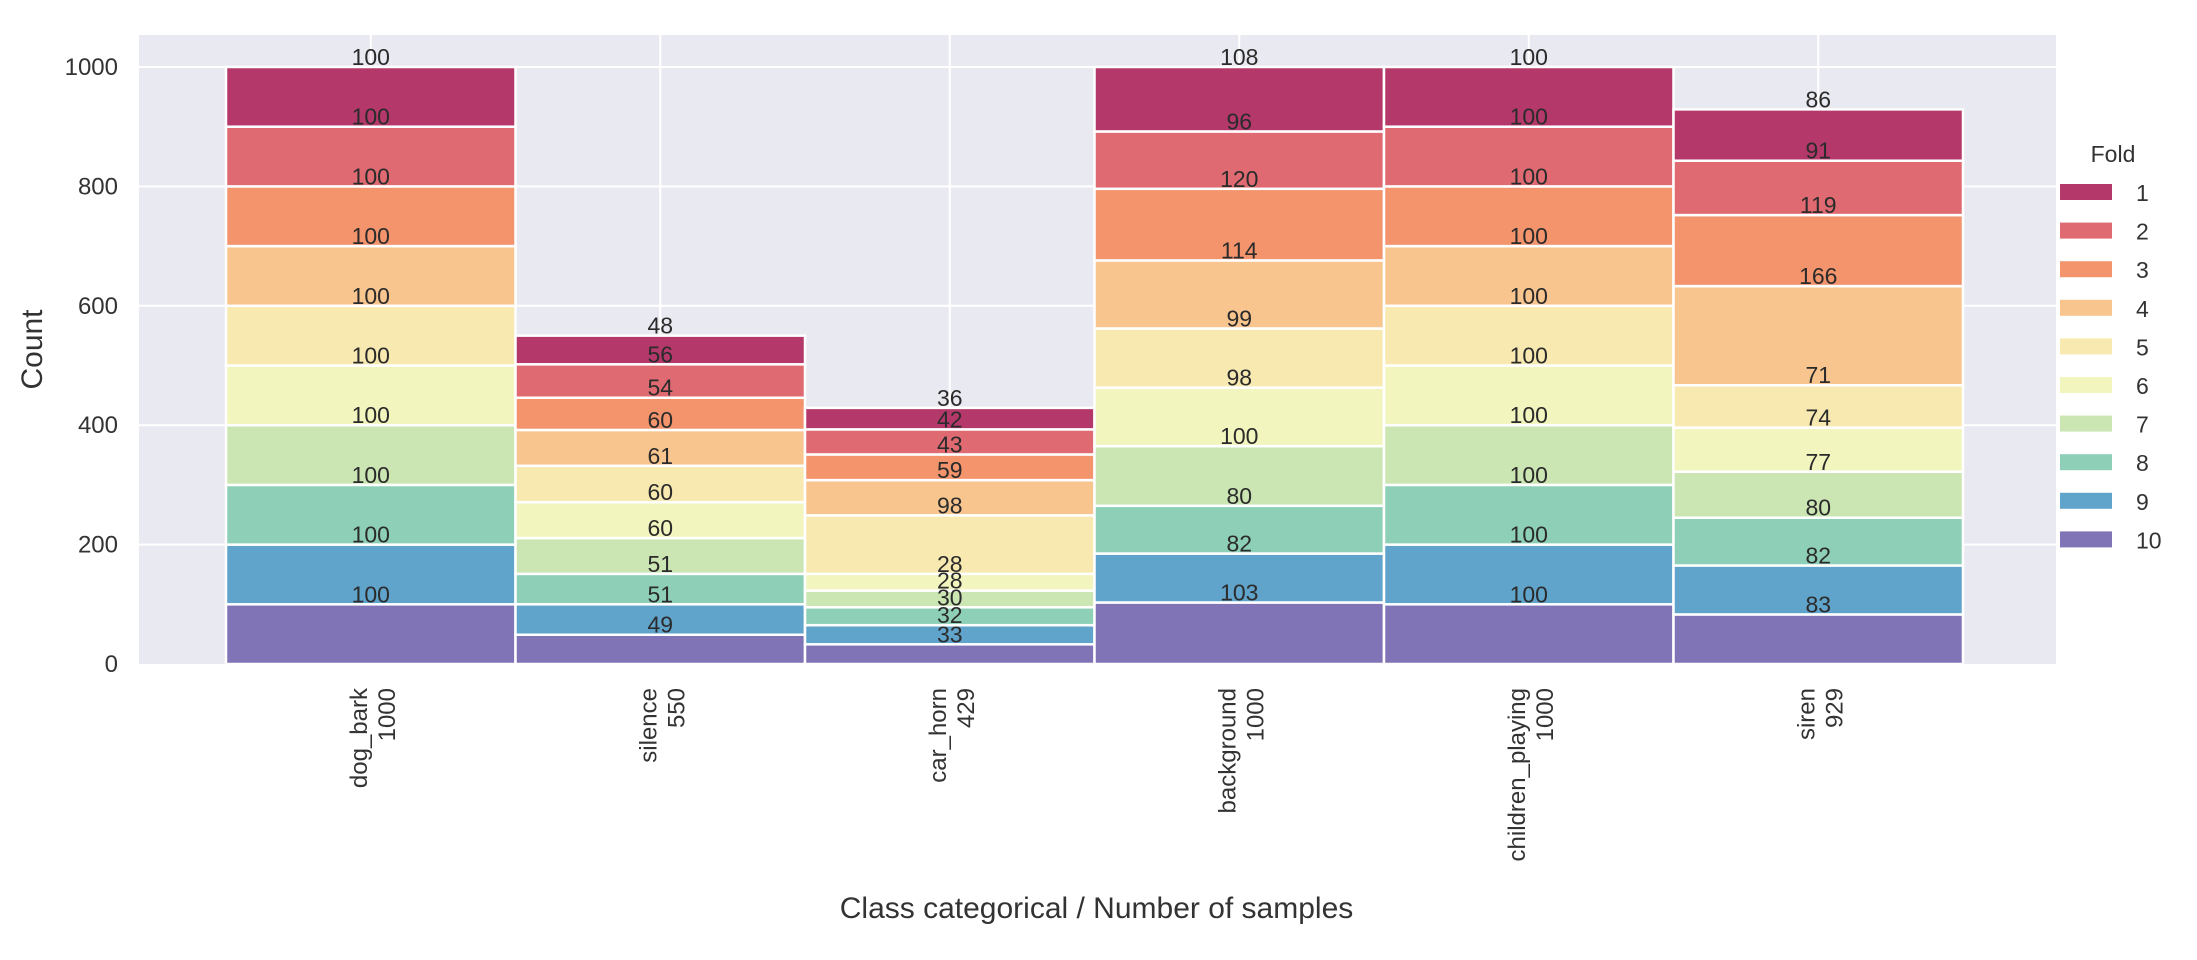 This screenshot has width=2197, height=960. I want to click on legend-title: Fold, so click(2113, 154).